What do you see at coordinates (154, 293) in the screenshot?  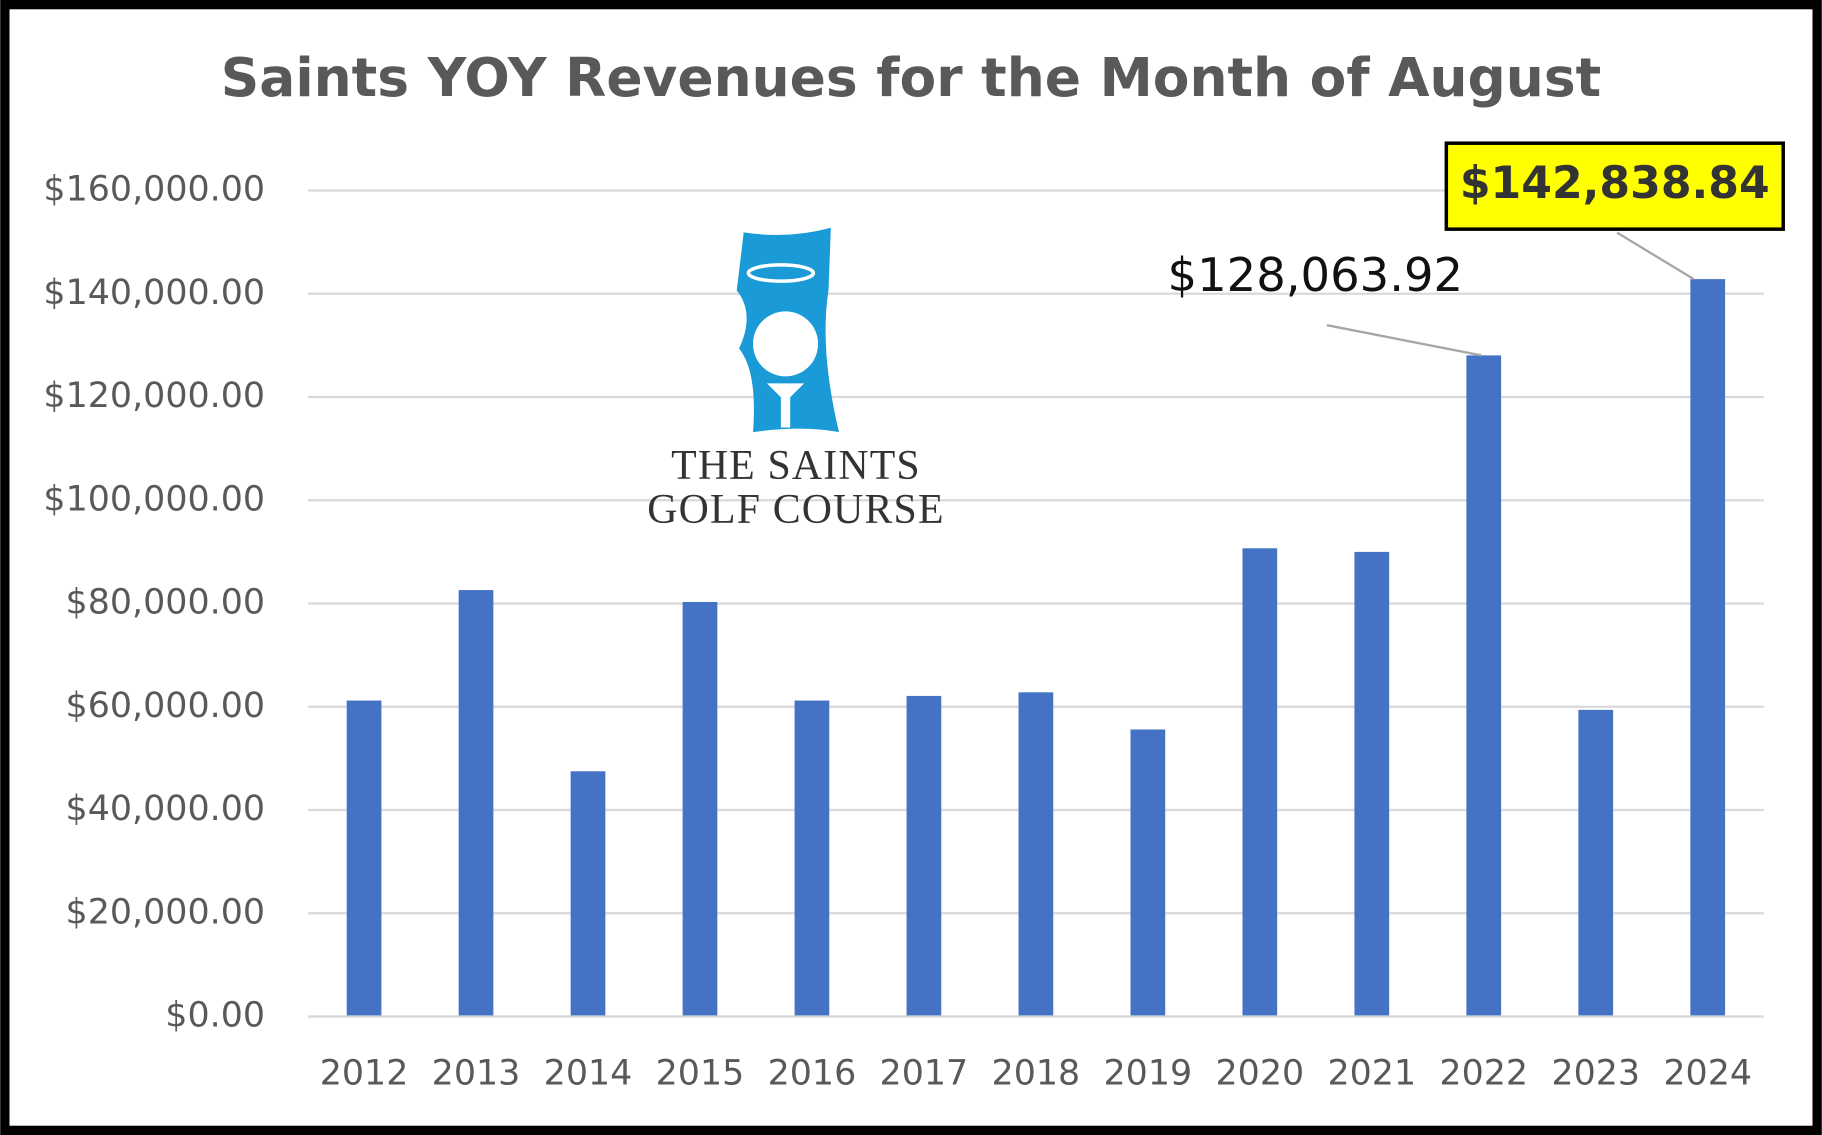 I see `y-tick-label: $140,000.00` at bounding box center [154, 293].